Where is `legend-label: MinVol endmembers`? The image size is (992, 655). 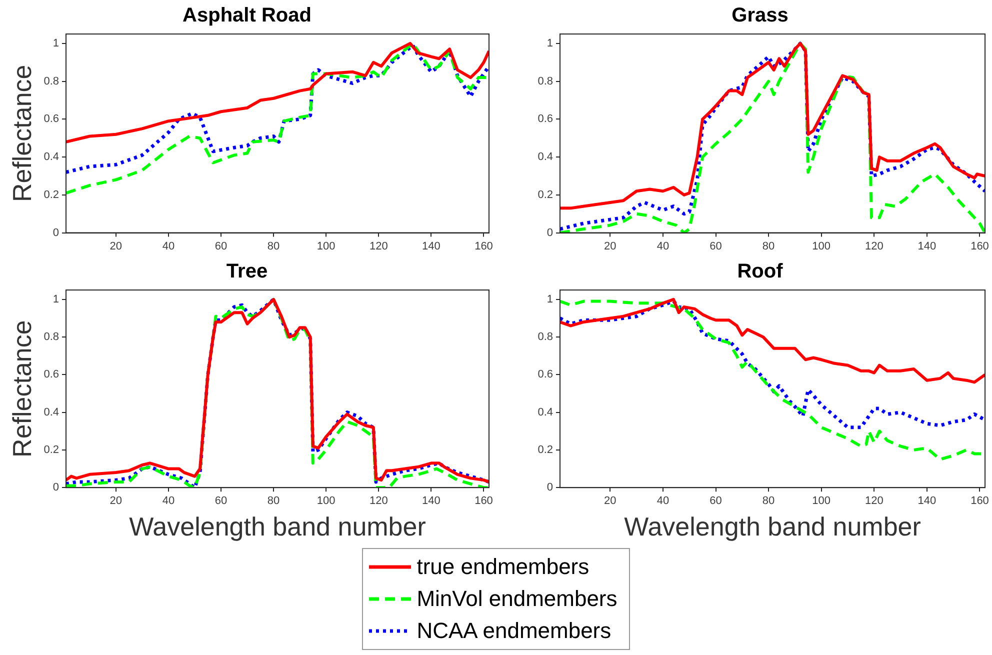 legend-label: MinVol endmembers is located at coordinates (517, 599).